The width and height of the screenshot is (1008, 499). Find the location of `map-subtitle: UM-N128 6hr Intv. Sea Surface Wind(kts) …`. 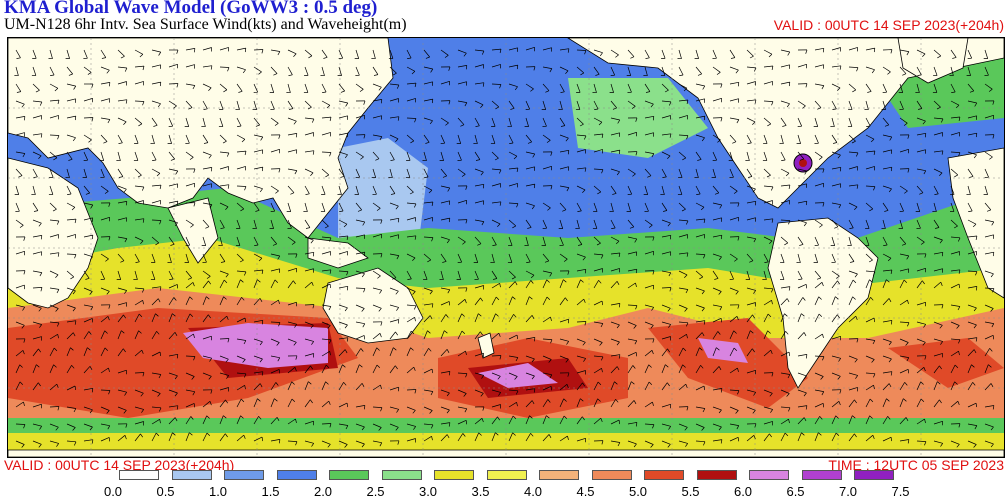

map-subtitle: UM-N128 6hr Intv. Sea Surface Wind(kts) … is located at coordinates (205, 25).